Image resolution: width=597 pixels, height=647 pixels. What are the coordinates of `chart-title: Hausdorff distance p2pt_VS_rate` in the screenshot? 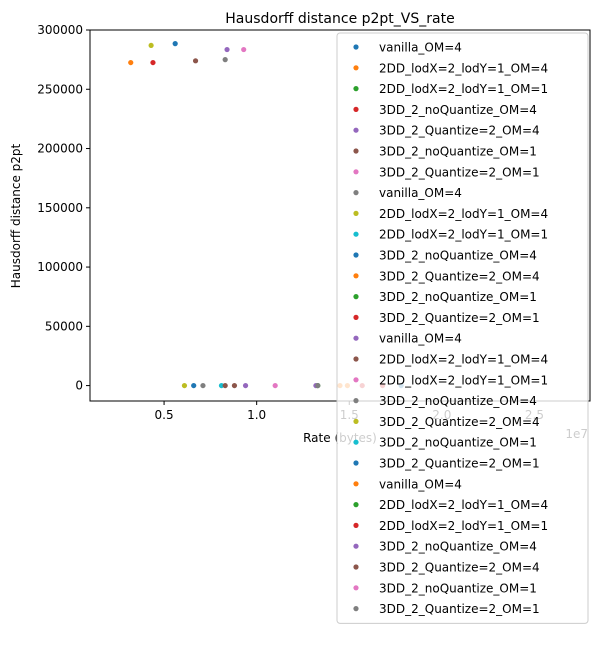 It's located at (339, 19).